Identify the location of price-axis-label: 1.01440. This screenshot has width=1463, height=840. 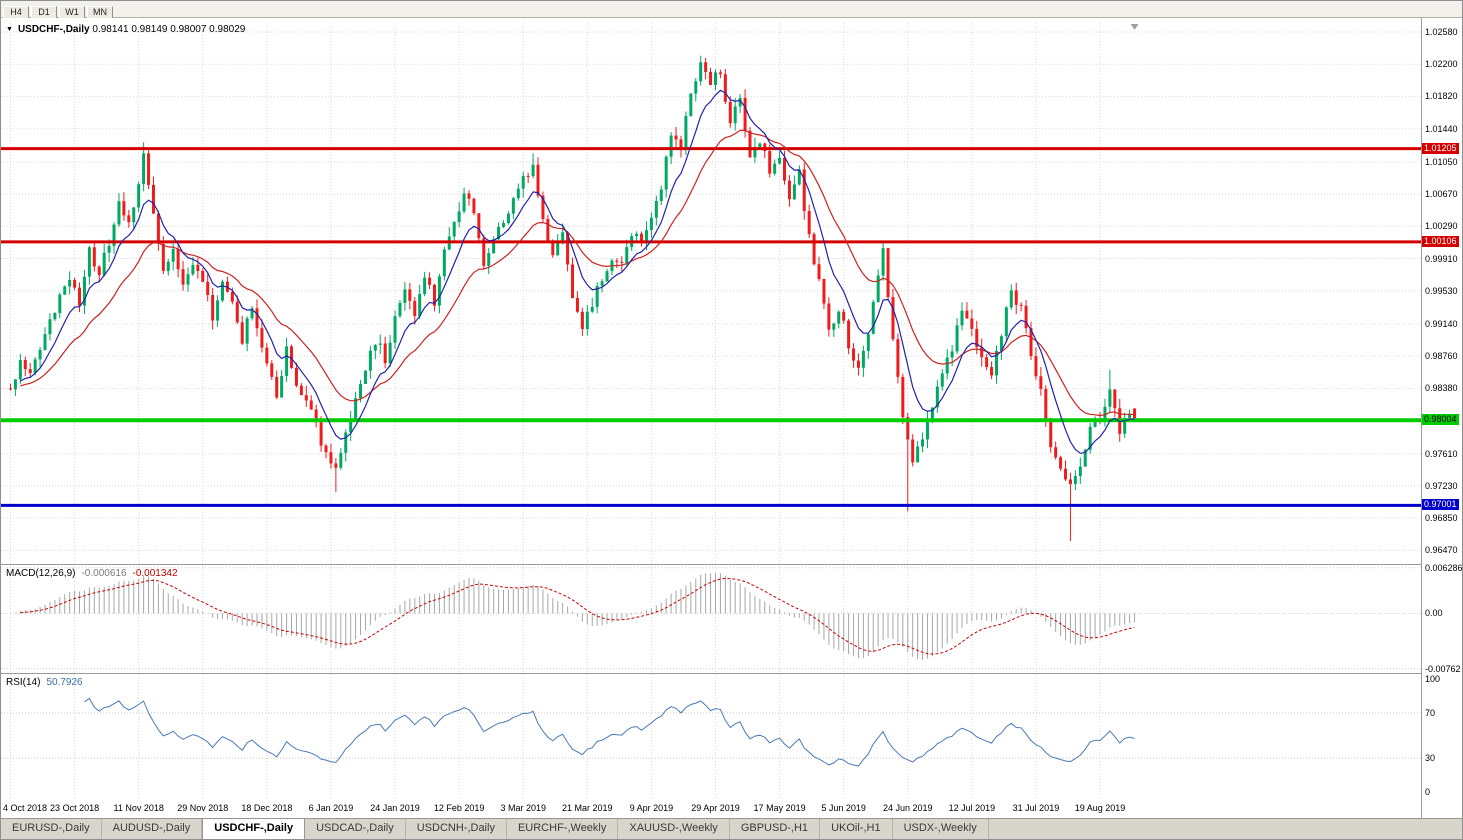
(1441, 128).